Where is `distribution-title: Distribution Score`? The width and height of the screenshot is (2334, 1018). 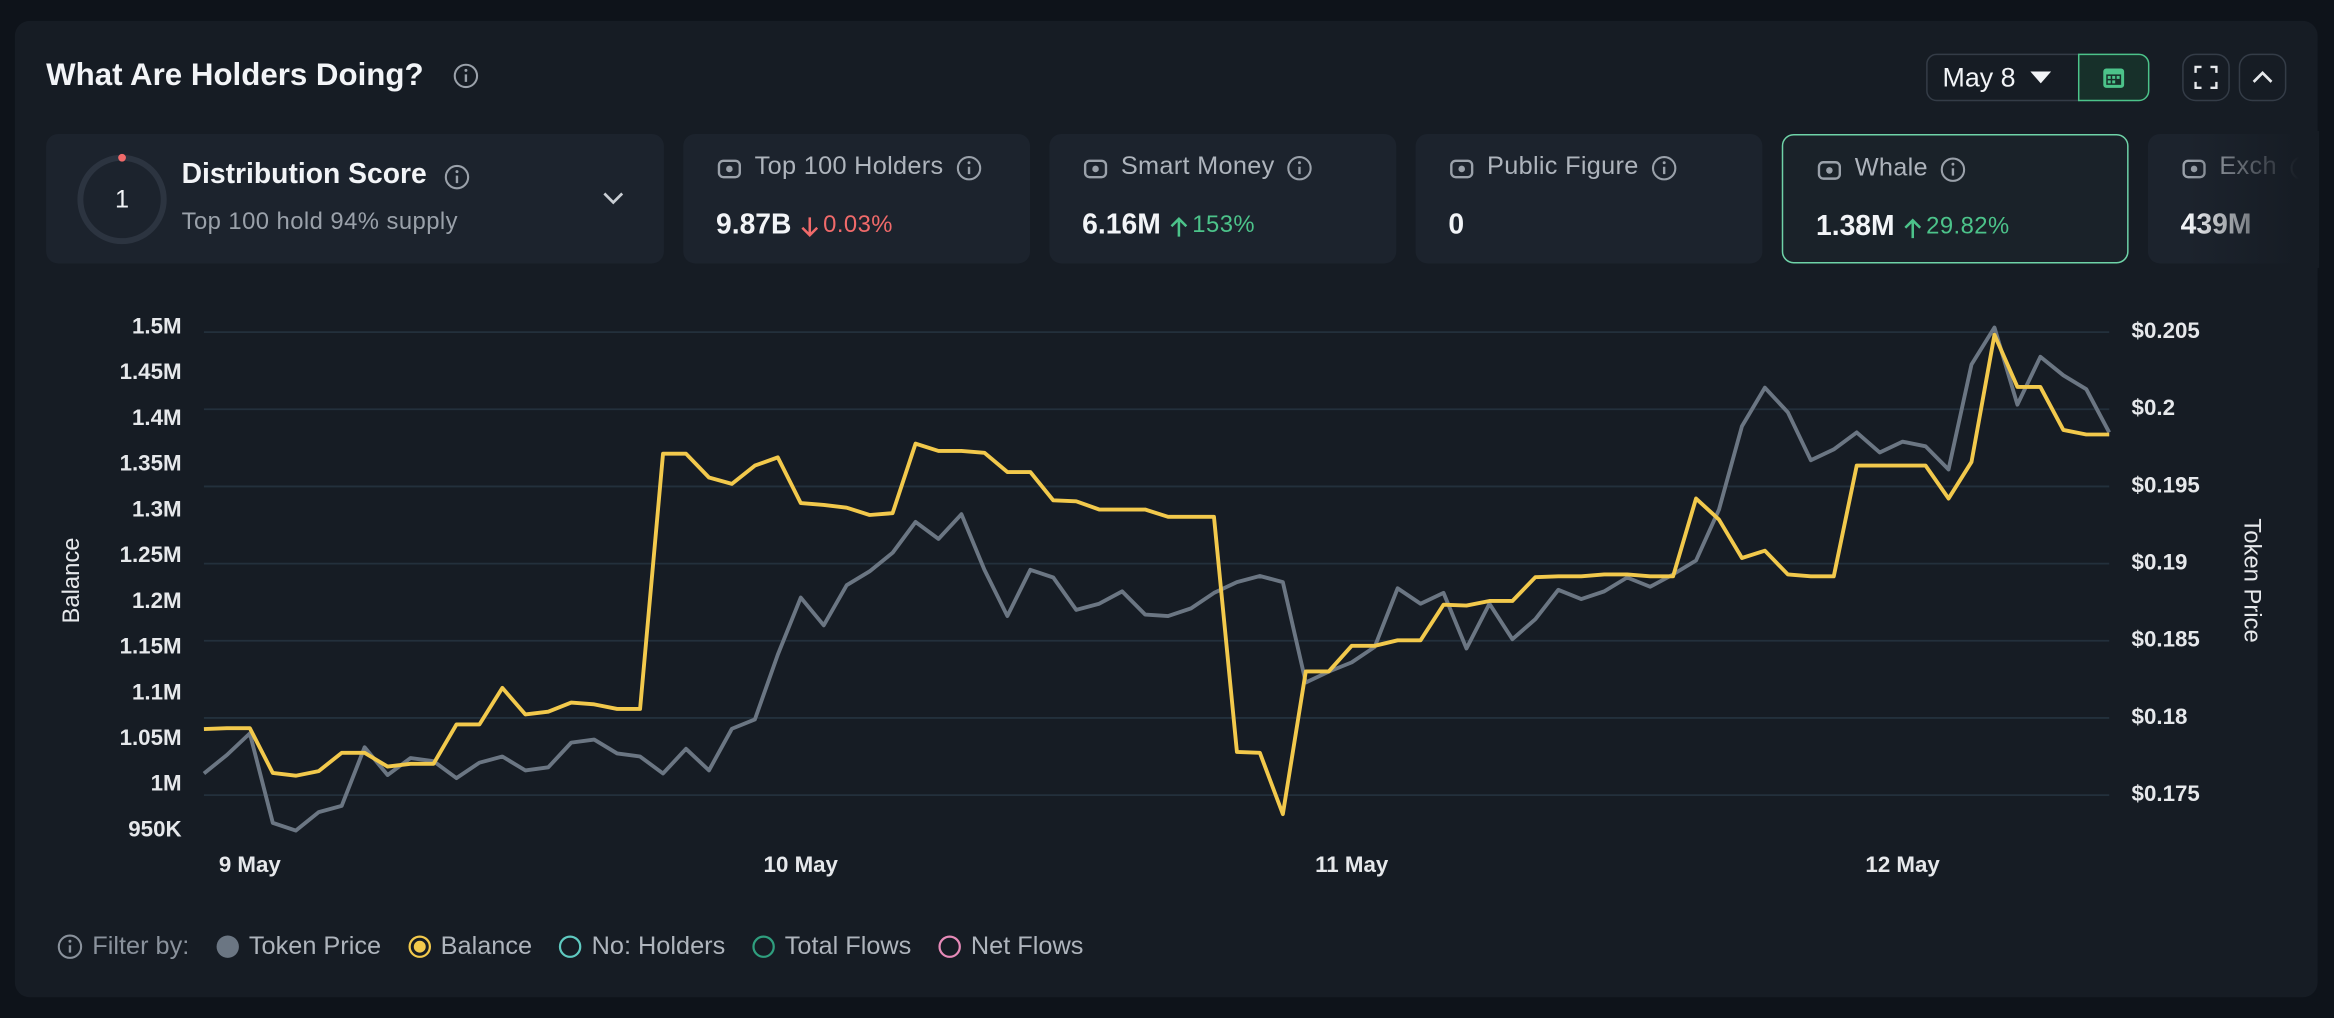 distribution-title: Distribution Score is located at coordinates (304, 175).